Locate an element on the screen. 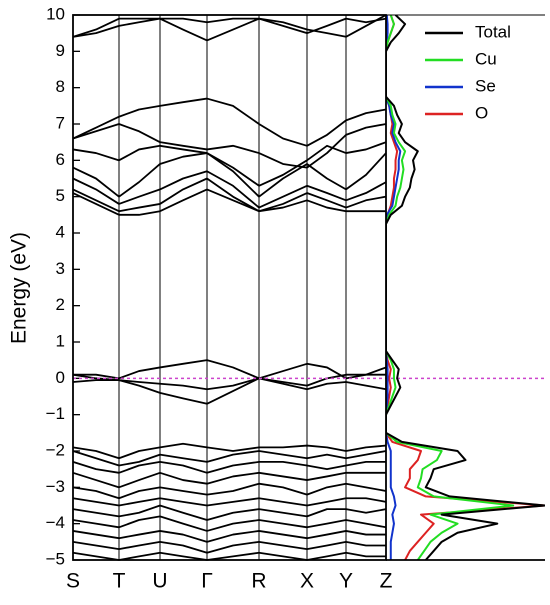  y-tick-label: 6 is located at coordinates (60, 159).